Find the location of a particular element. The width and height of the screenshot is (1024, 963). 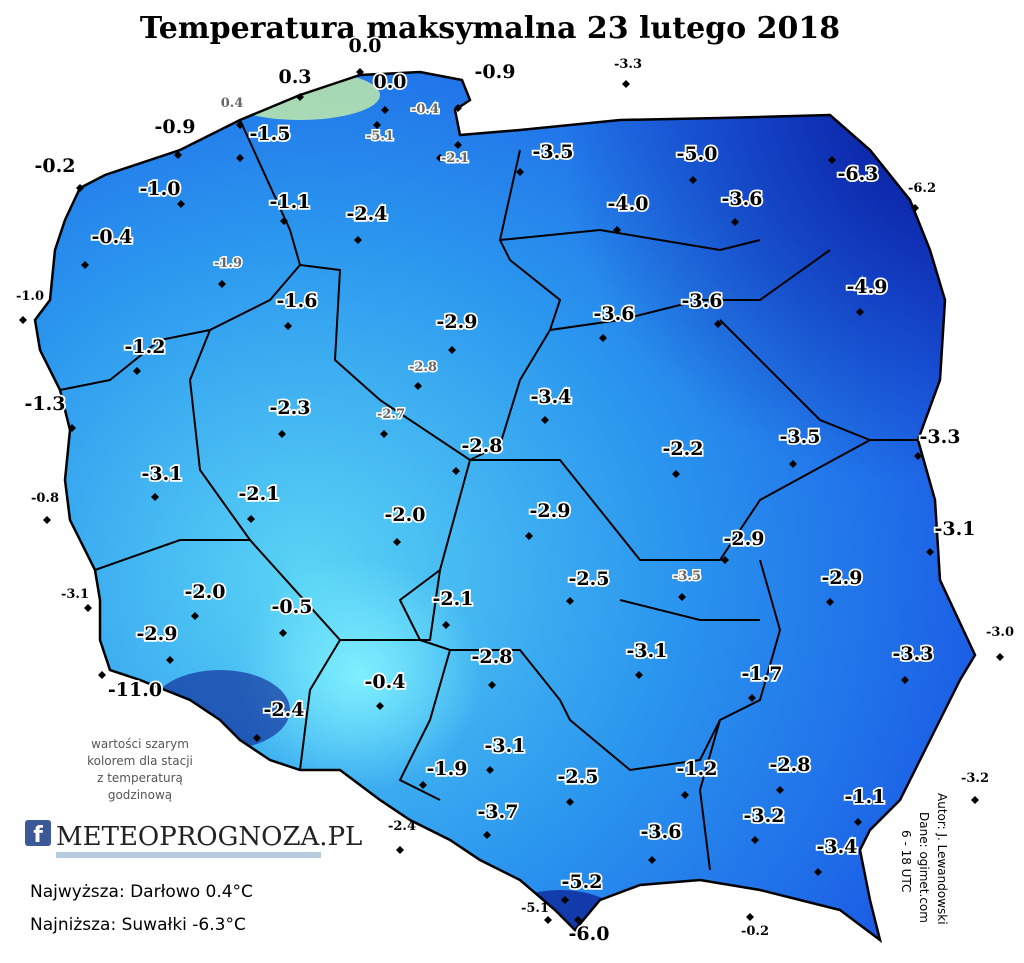

station-value: -0.4 is located at coordinates (425, 109).